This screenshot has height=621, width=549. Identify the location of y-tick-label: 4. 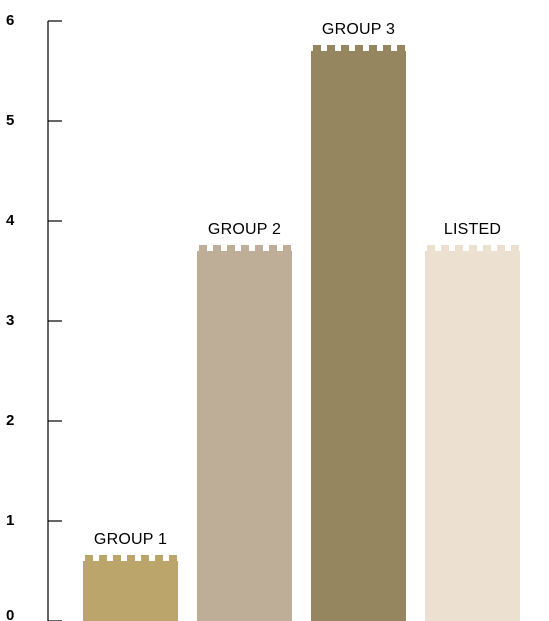
(10, 220).